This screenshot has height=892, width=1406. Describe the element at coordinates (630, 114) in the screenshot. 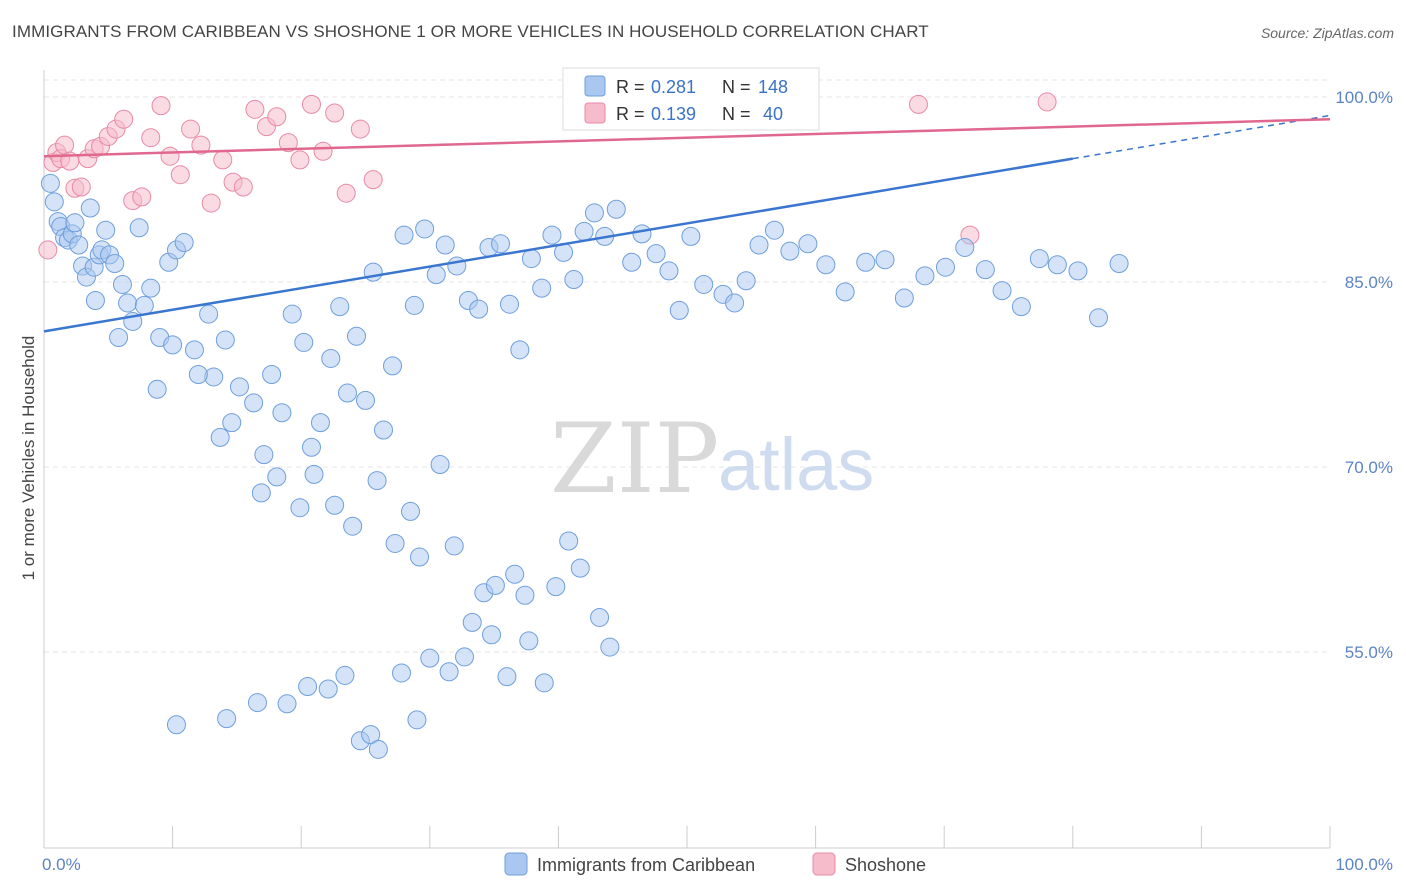

I see `legend-r-label-2: R =` at that location.